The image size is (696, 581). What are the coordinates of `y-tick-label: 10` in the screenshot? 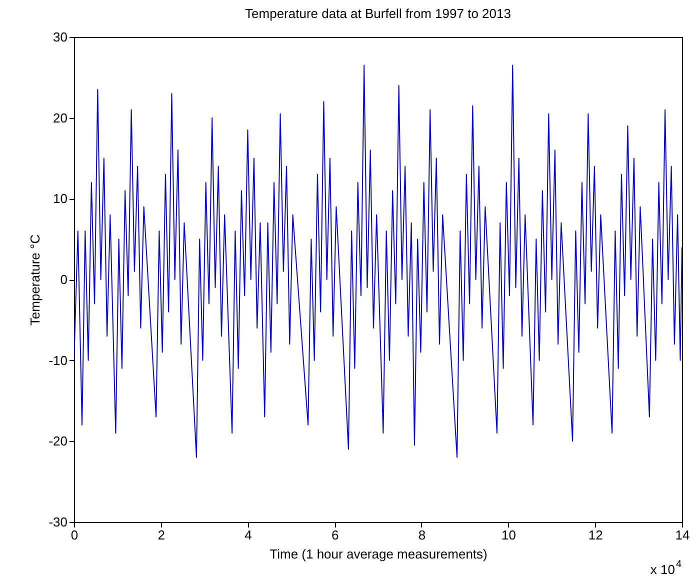 It's located at (60, 198).